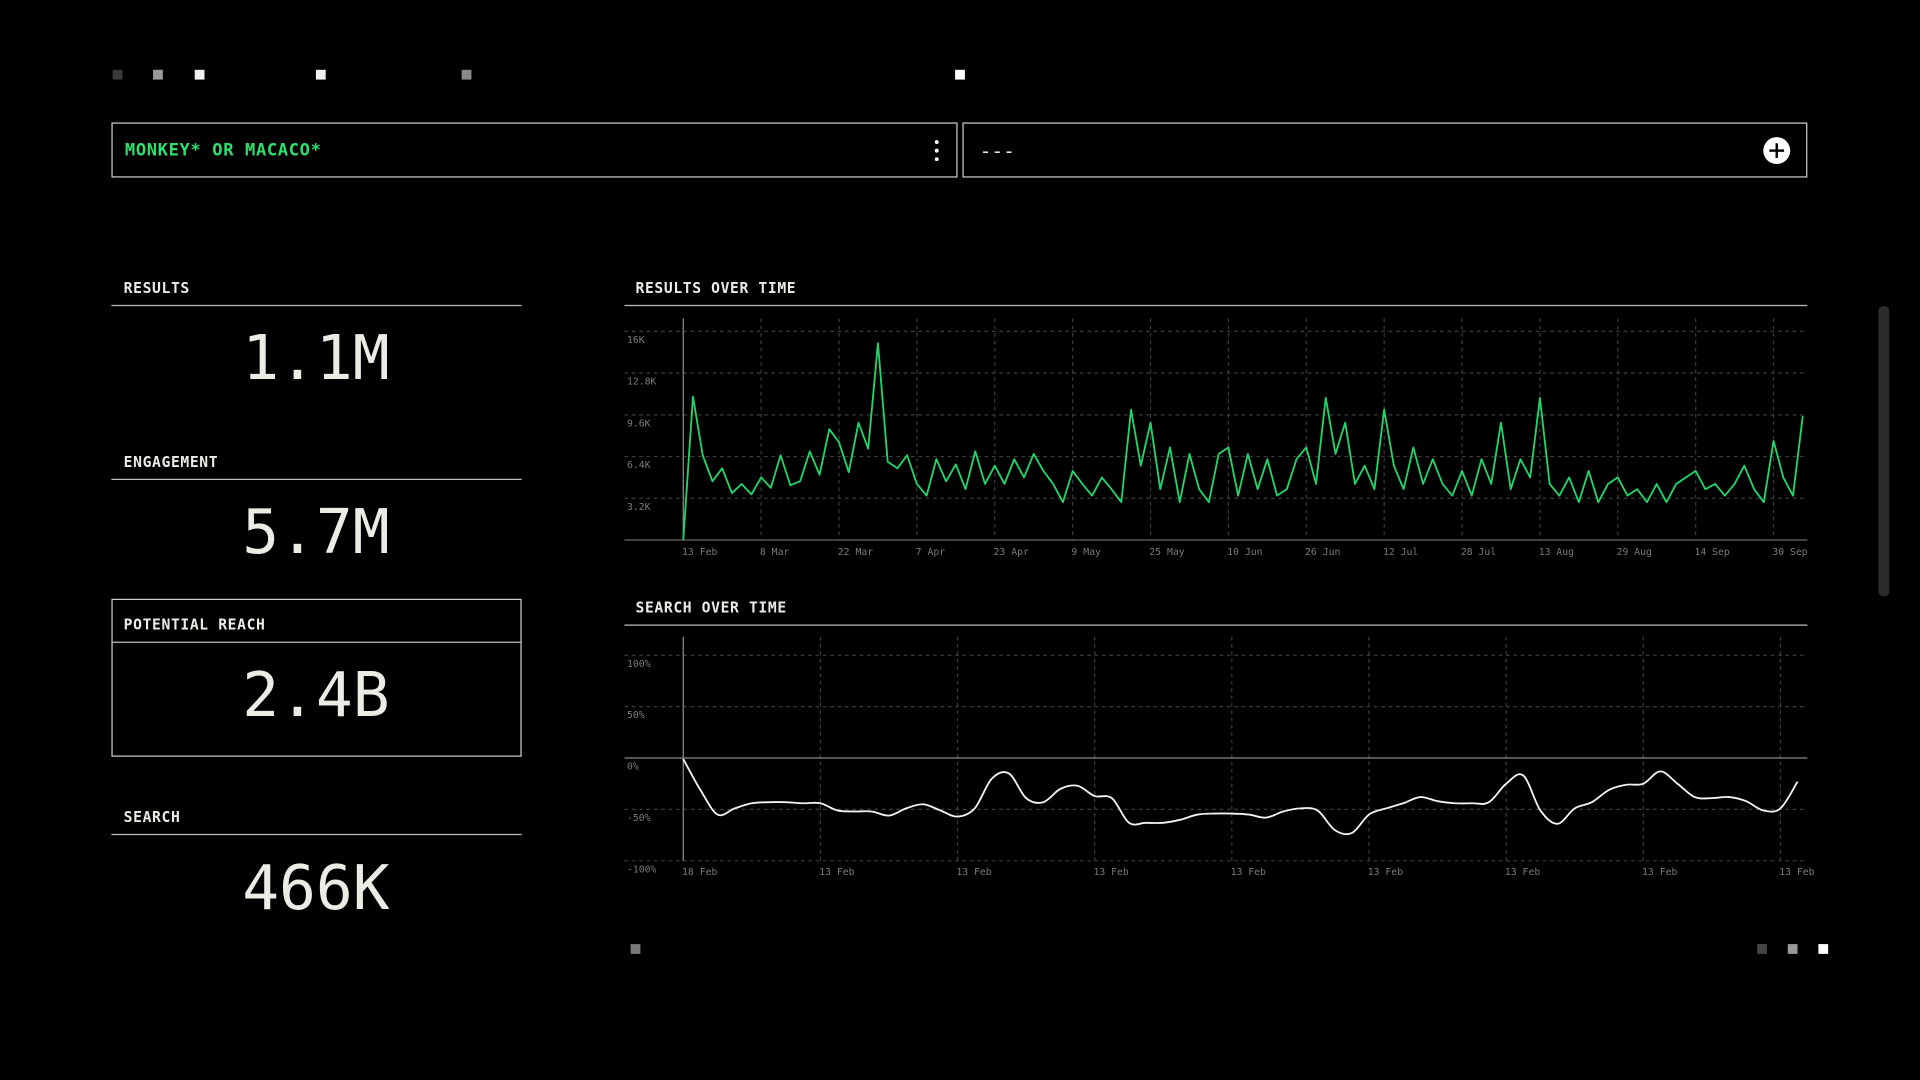 Image resolution: width=1920 pixels, height=1080 pixels. Describe the element at coordinates (1086, 552) in the screenshot. I see `x-tick-label: 9 May` at that location.